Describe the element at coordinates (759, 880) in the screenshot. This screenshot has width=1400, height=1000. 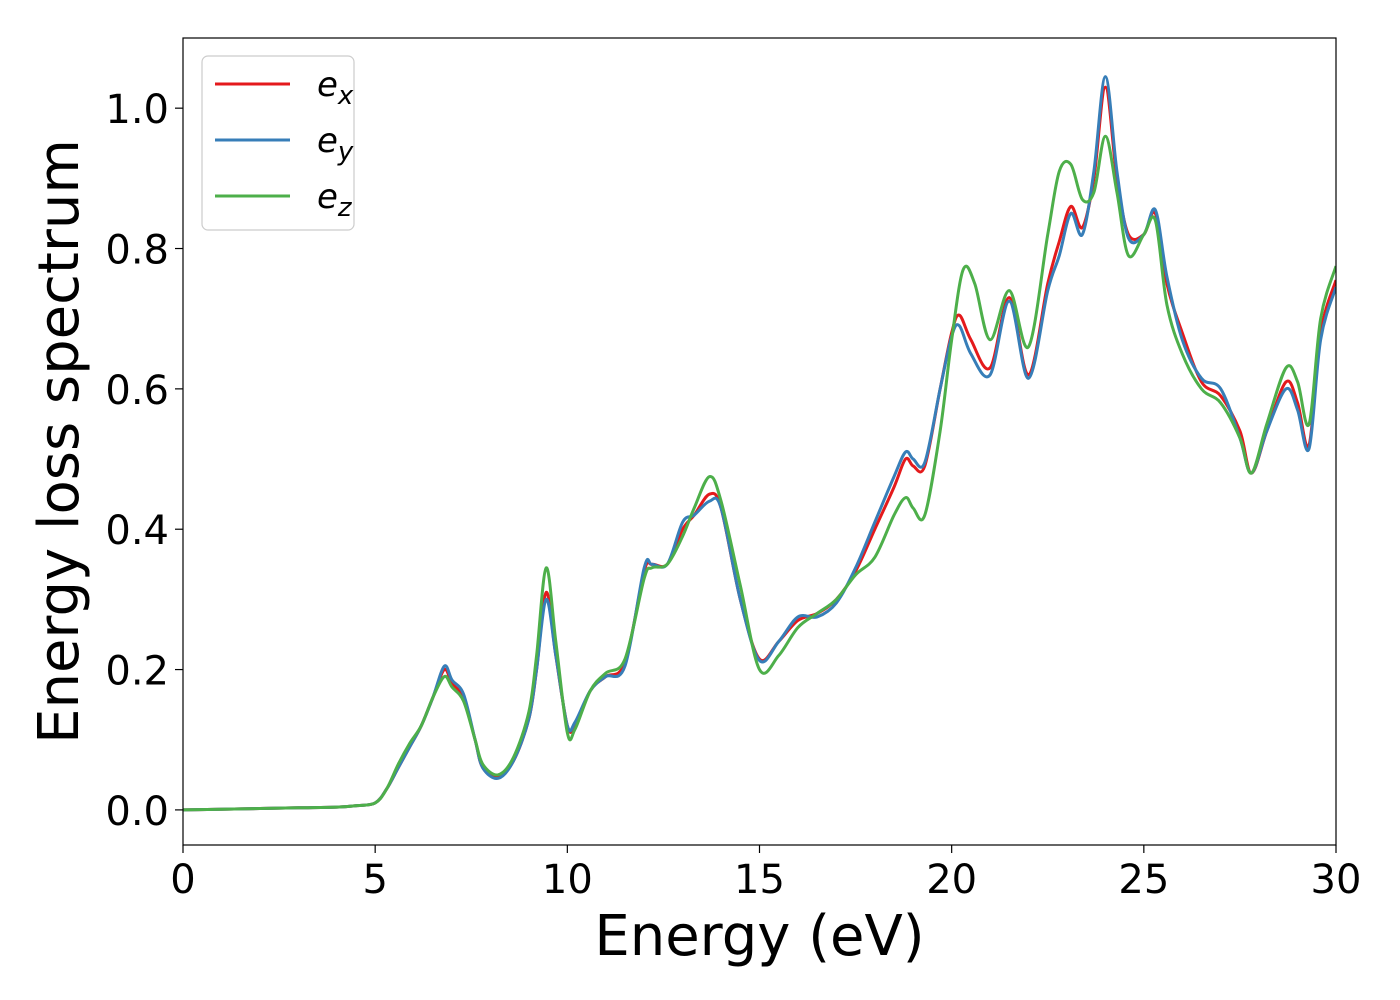
I see `x-tick-label: 15` at that location.